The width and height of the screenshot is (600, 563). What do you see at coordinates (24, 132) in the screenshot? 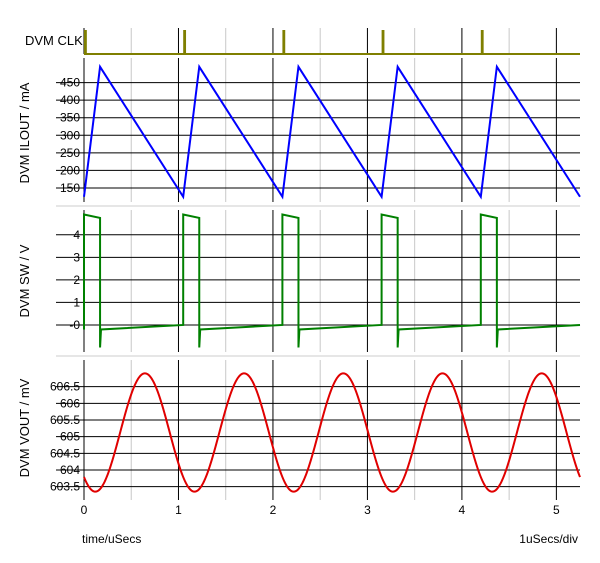
I see `ilout-axis-label: DVM ILOUT / mA` at bounding box center [24, 132].